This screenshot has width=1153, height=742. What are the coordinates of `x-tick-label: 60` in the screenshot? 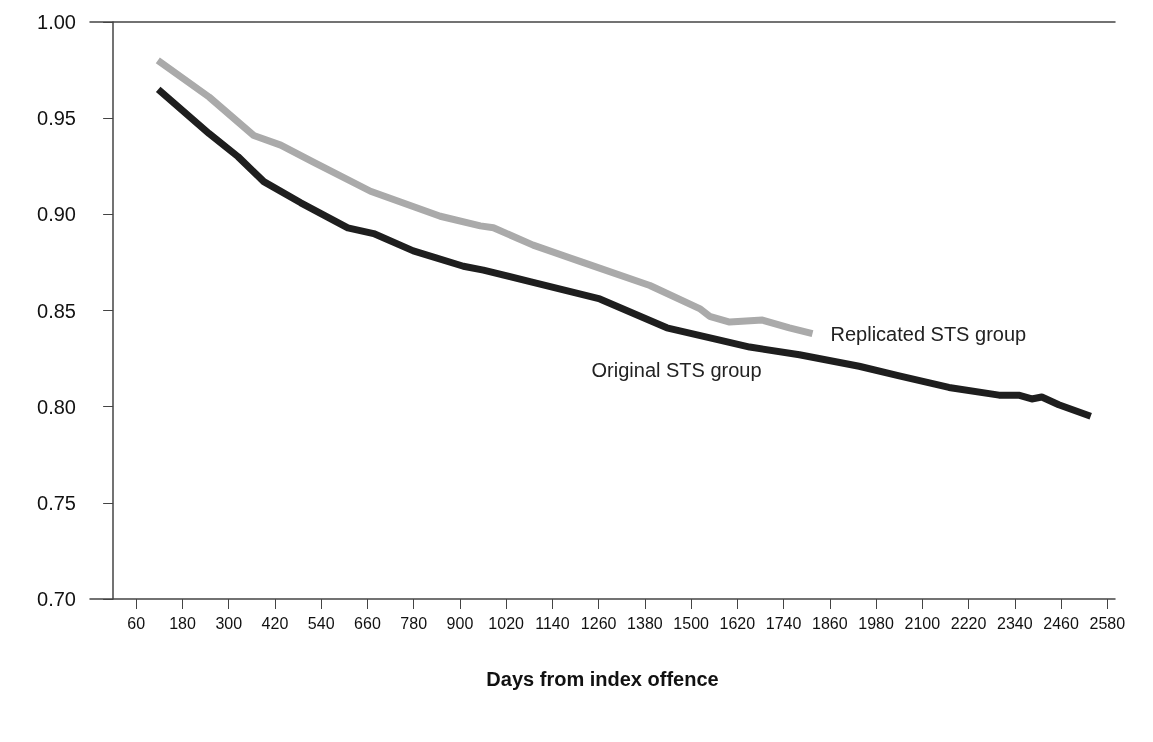 It's located at (136, 623).